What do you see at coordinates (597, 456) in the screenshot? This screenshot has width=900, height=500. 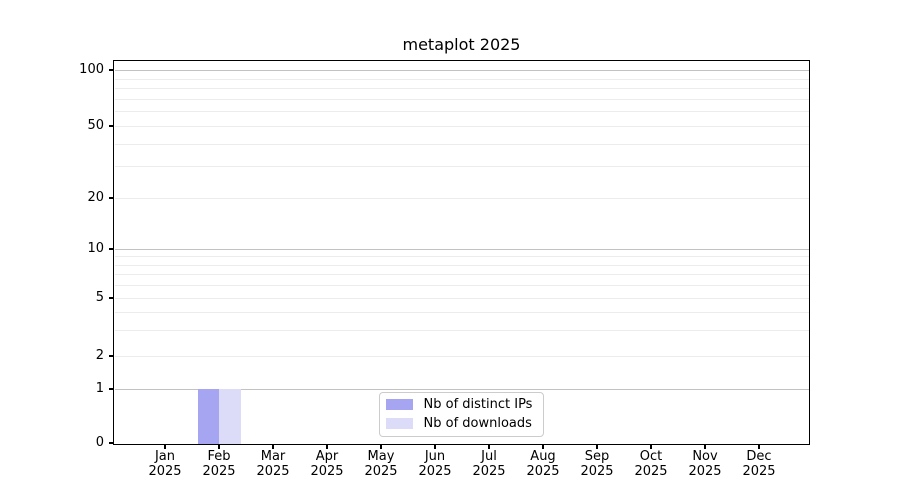 I see `x-tick-month: Sep` at bounding box center [597, 456].